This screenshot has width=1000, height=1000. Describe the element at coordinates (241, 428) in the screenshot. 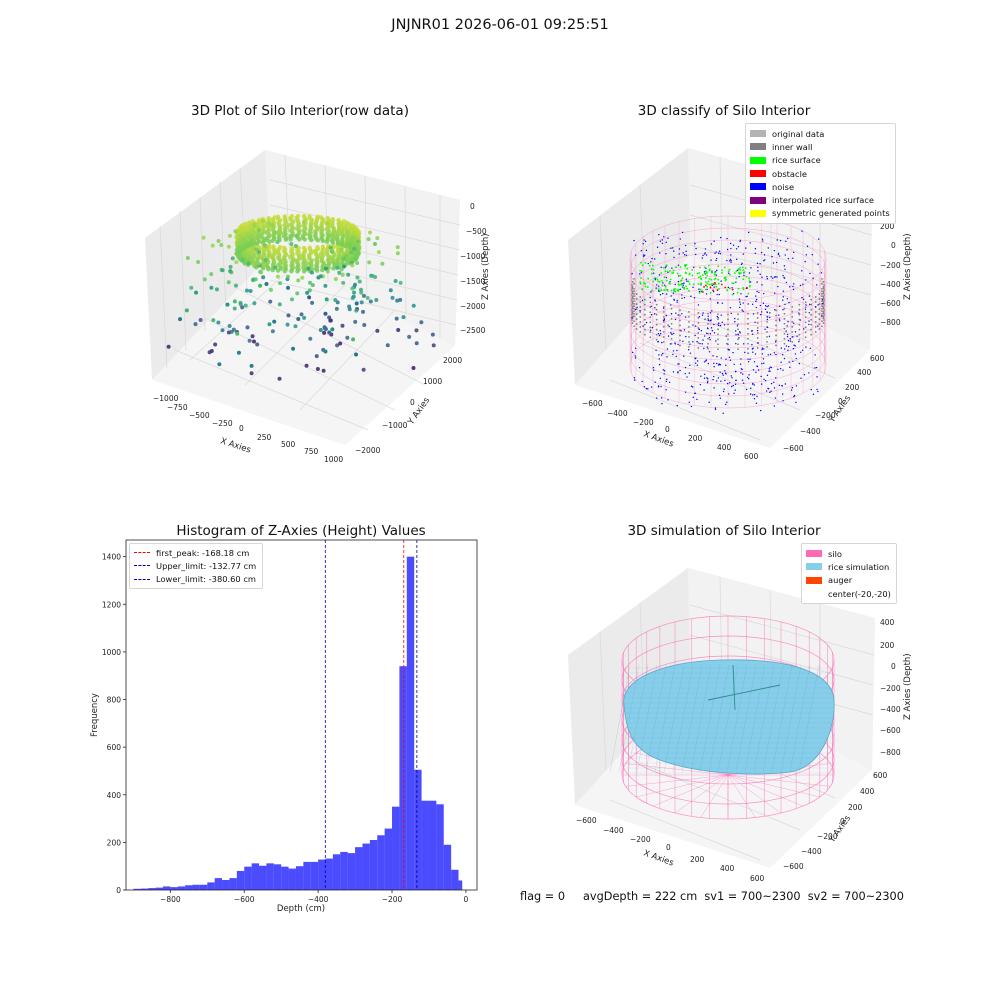

I see `raw-xtick: 0` at that location.